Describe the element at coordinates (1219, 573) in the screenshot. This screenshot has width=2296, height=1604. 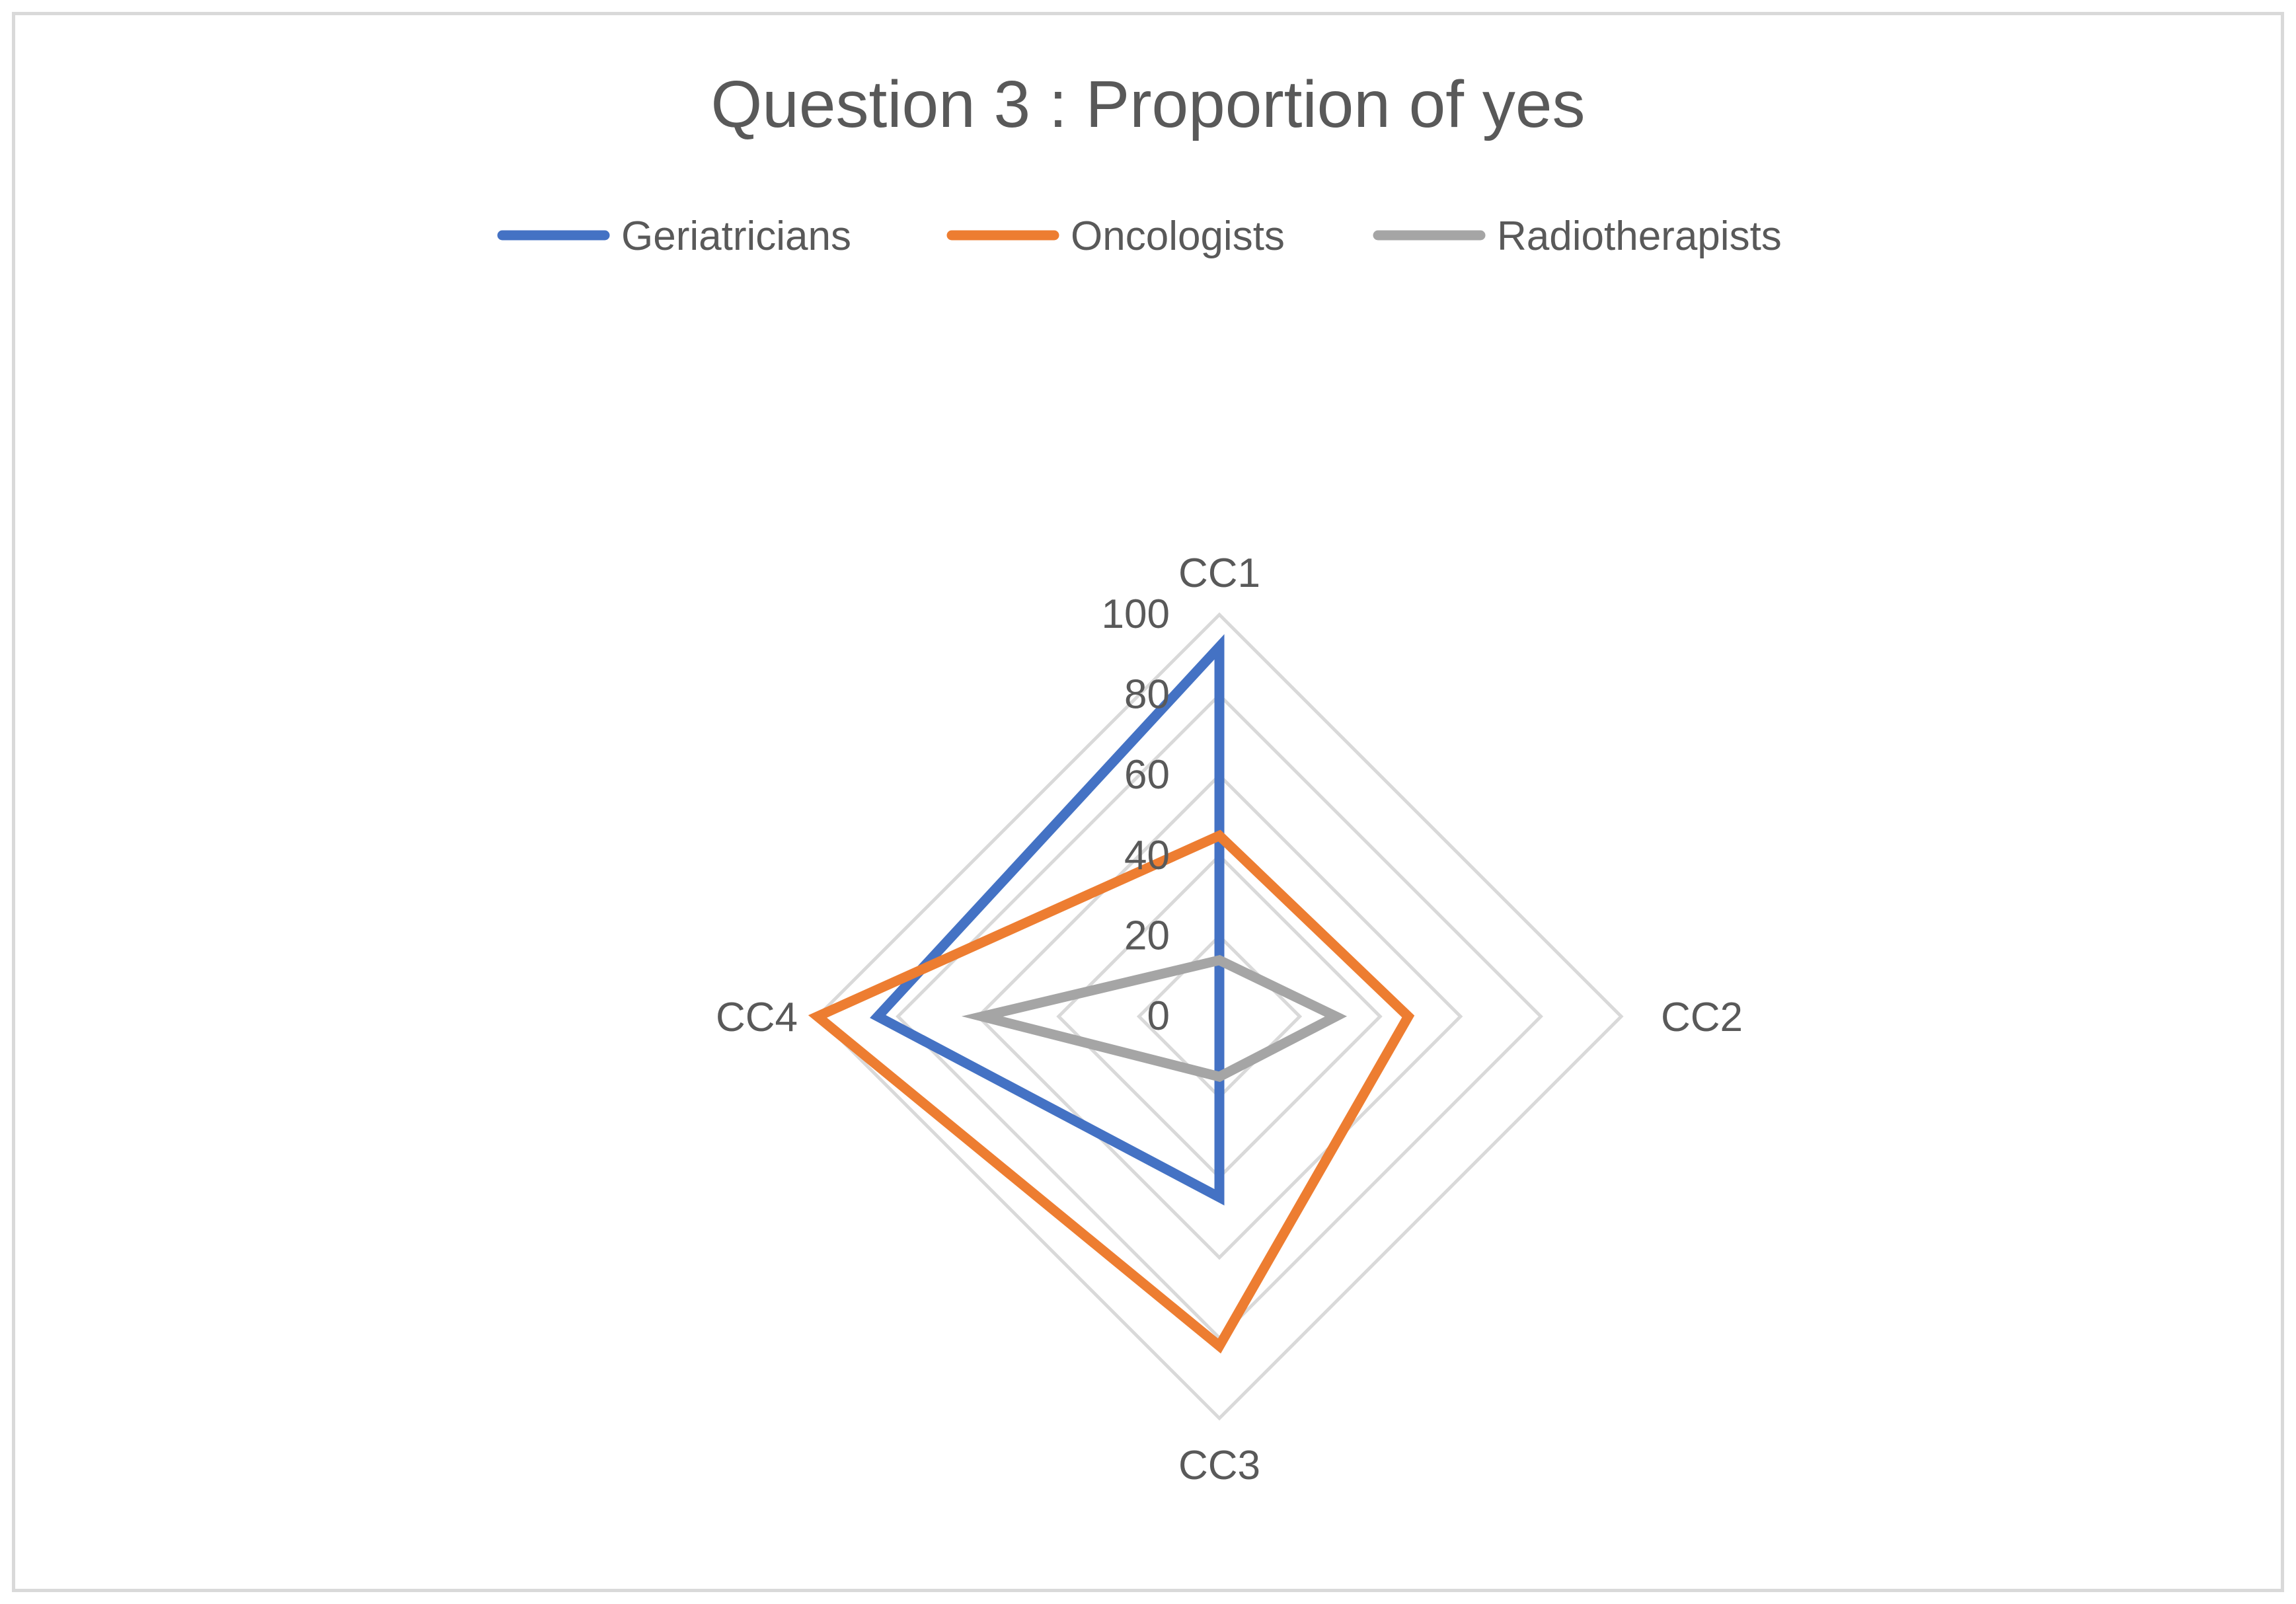
I see `axis-label-cc1: CC1` at that location.